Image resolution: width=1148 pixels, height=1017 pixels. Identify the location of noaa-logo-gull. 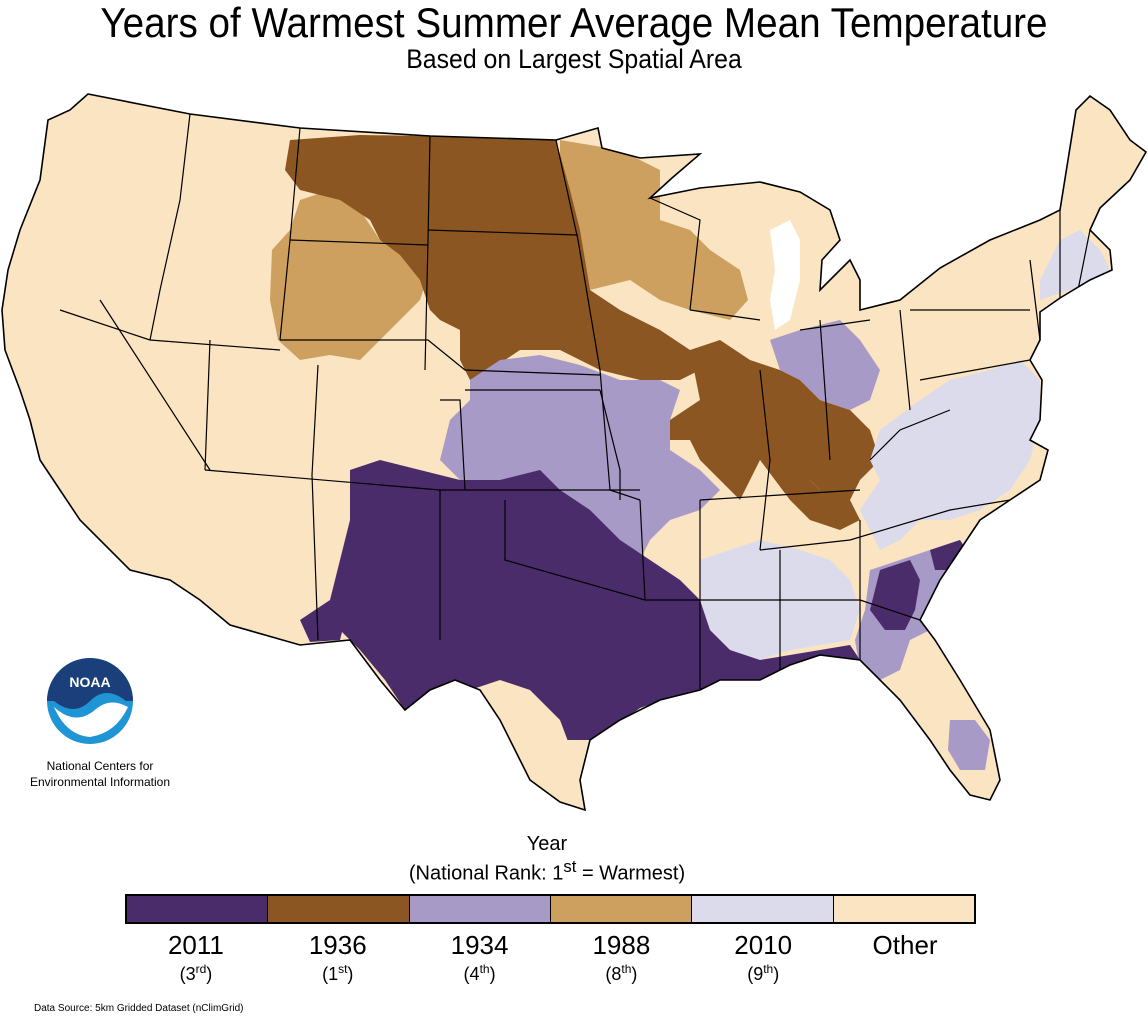
(91, 719).